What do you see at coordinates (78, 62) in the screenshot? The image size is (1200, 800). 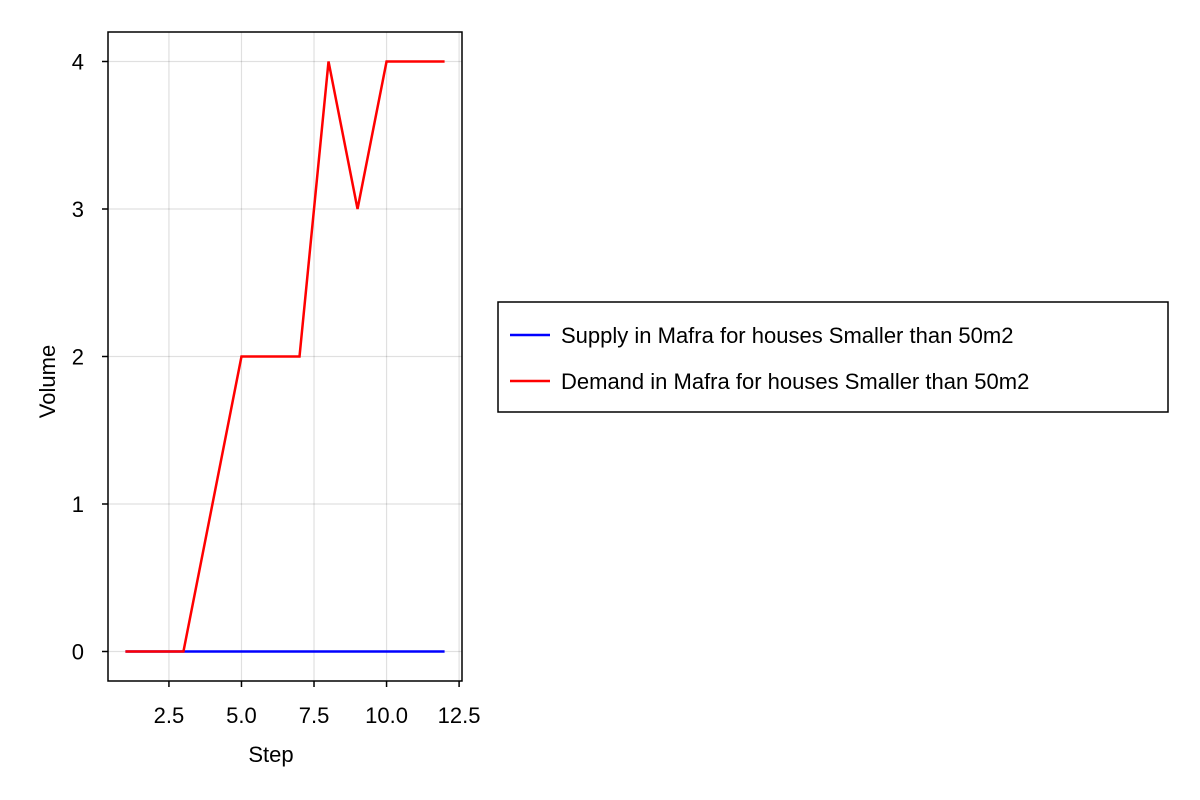 I see `y-tick-label: 4` at bounding box center [78, 62].